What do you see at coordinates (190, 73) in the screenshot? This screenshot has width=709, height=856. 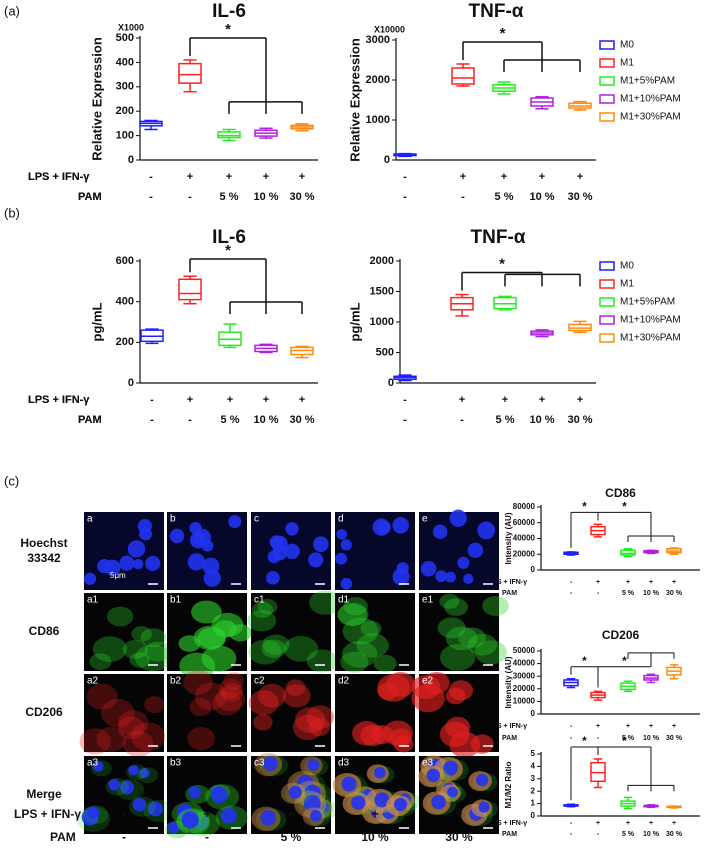 I see `box` at bounding box center [190, 73].